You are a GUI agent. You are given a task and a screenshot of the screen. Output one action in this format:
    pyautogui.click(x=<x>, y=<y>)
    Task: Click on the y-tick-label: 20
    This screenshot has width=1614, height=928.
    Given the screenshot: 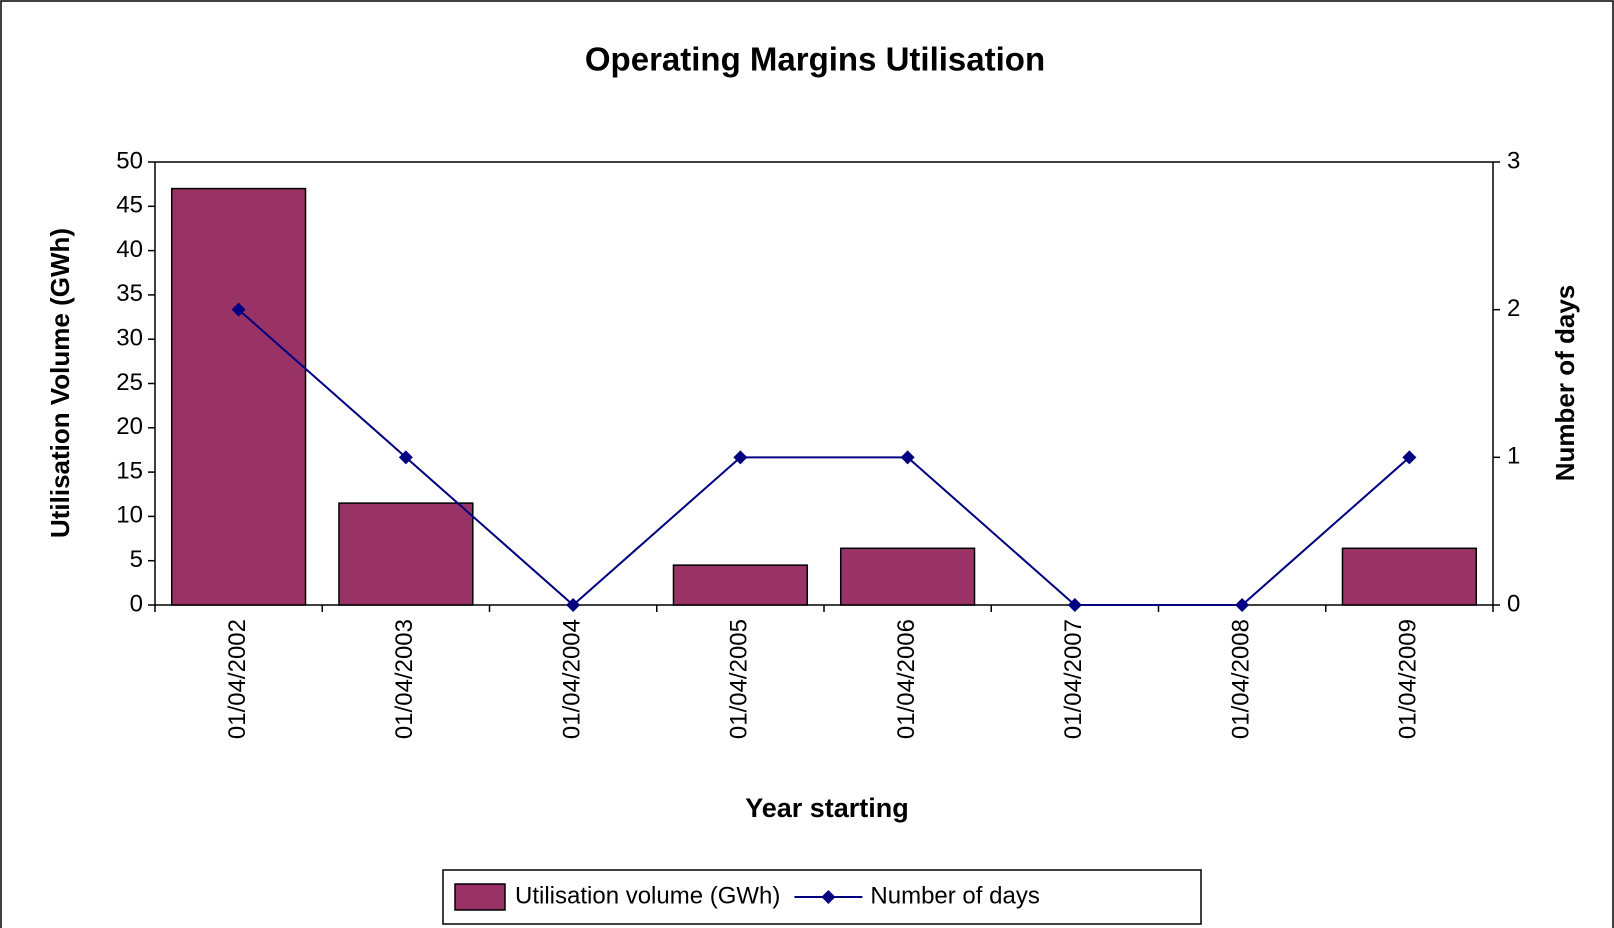 What is the action you would take?
    pyautogui.click(x=129, y=426)
    